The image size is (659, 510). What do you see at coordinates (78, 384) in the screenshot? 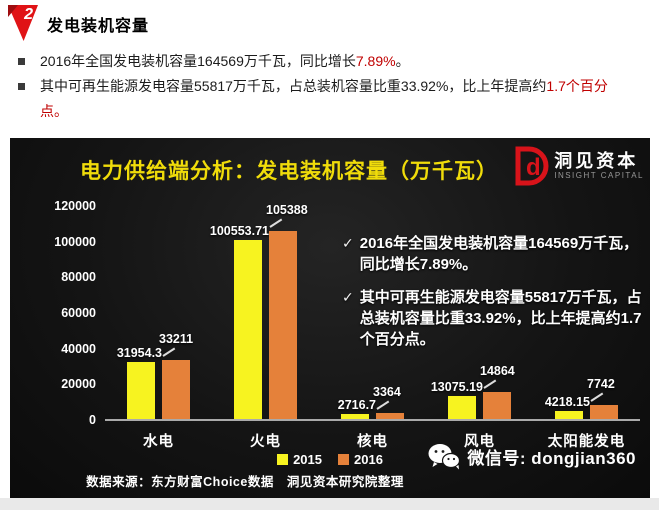
I see `y-tick-label: 20000` at bounding box center [78, 384].